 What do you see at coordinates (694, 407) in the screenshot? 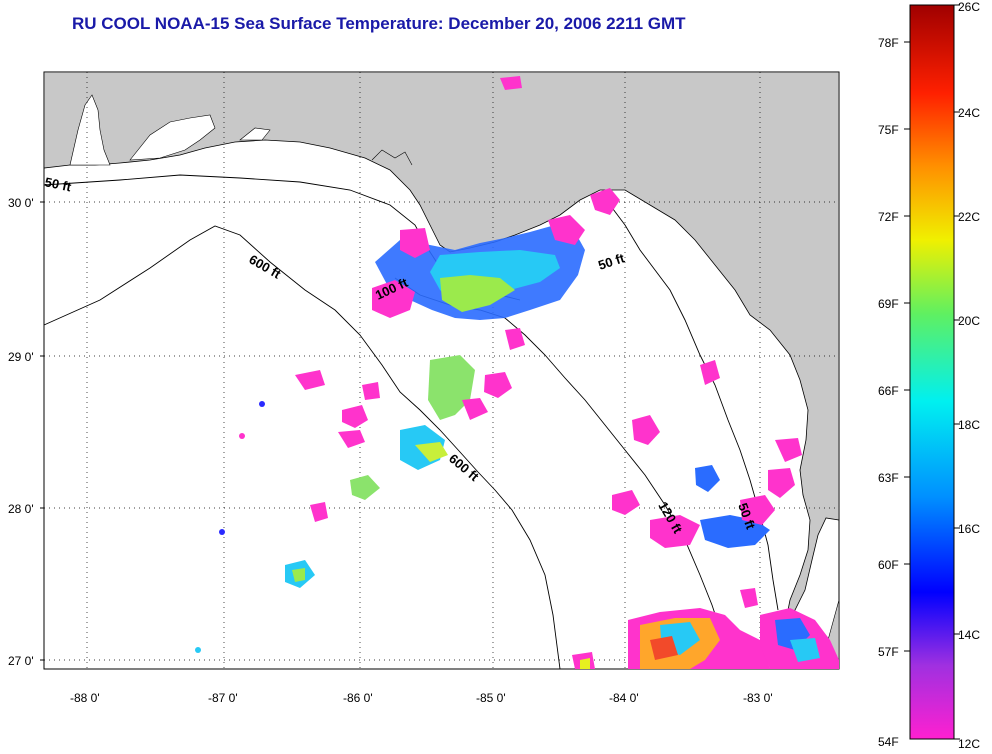
I see `contour-50ft-east` at bounding box center [694, 407].